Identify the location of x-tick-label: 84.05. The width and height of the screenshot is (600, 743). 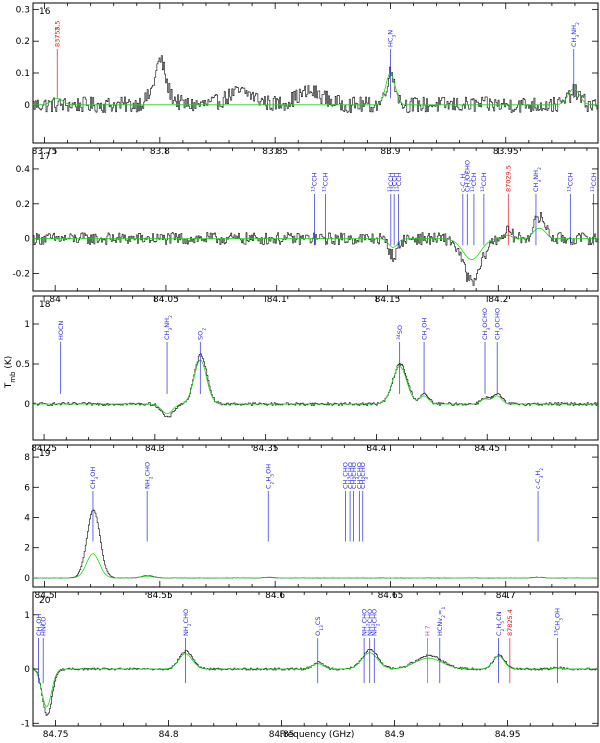
(166, 300).